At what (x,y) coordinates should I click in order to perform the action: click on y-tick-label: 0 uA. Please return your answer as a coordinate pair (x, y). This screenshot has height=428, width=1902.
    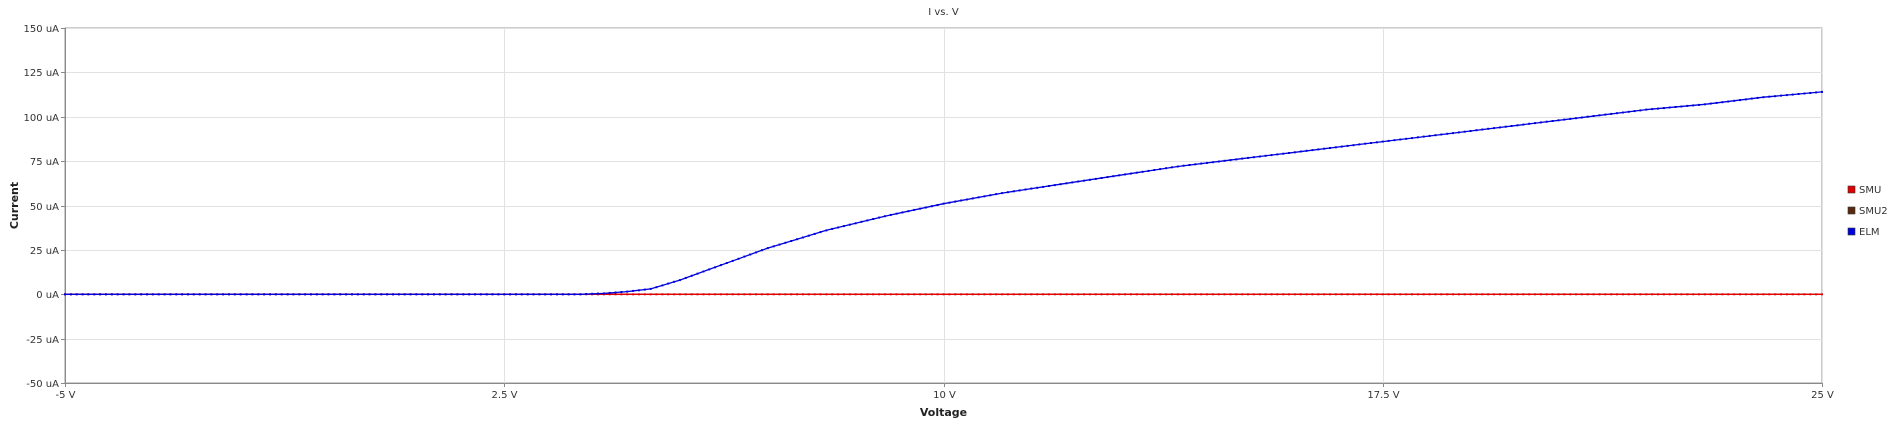
    Looking at the image, I should click on (47, 295).